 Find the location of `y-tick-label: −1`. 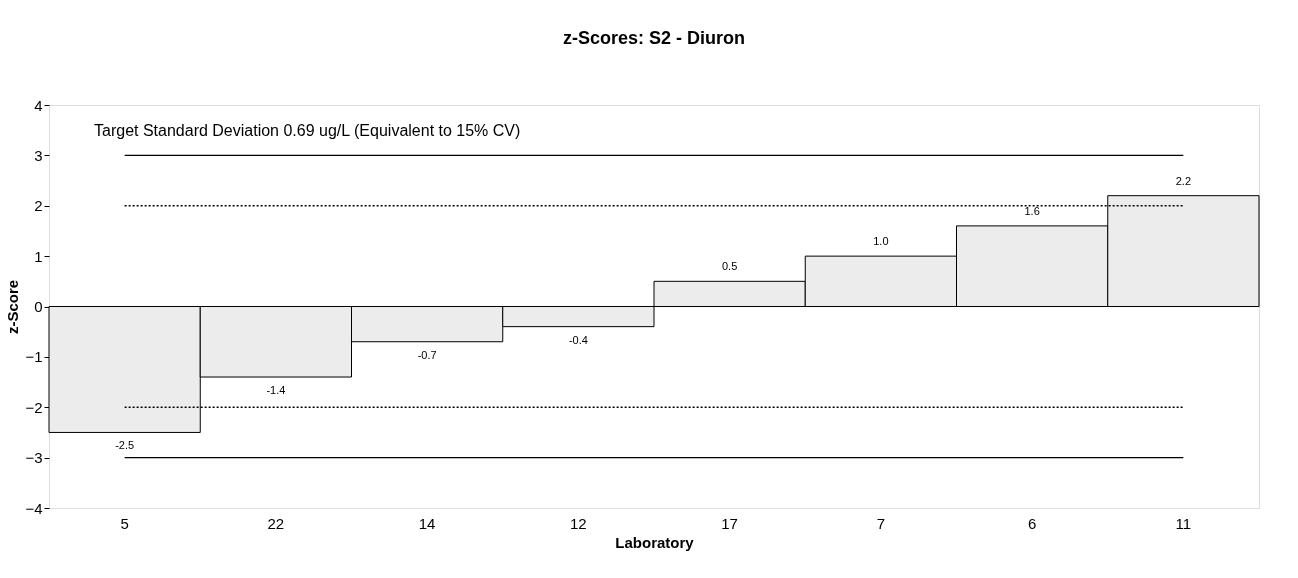

y-tick-label: −1 is located at coordinates (34, 357).